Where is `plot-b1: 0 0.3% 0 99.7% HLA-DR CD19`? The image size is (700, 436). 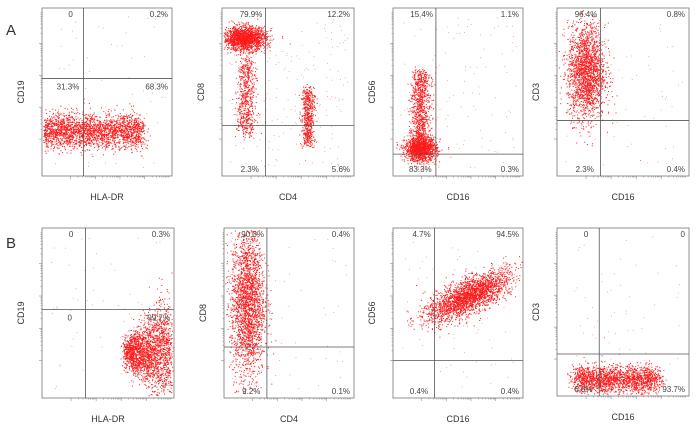
plot-b1: 0 0.3% 0 99.7% HLA-DR CD19 is located at coordinates (95, 325).